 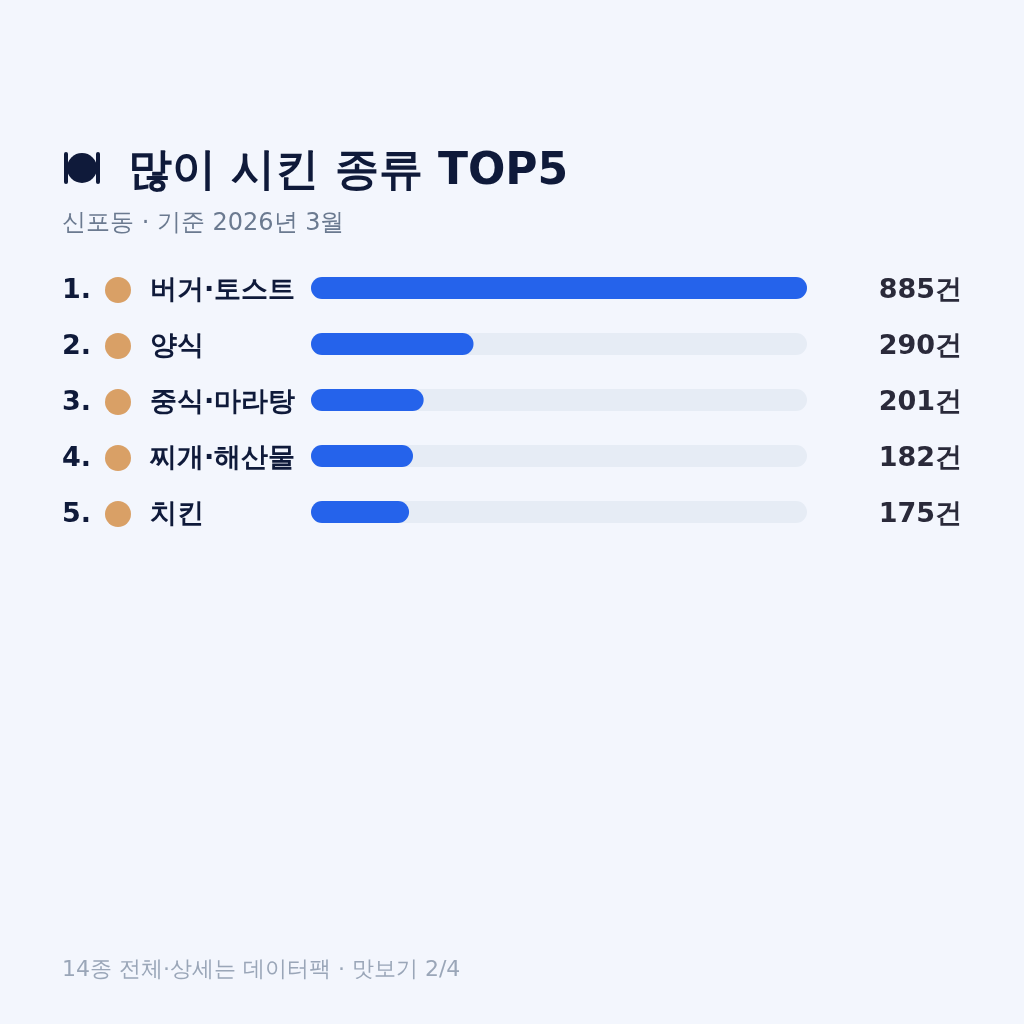 What do you see at coordinates (261, 968) in the screenshot?
I see `text: 14종 전체·상세는 데이터팩 · 맛보기 2/4` at bounding box center [261, 968].